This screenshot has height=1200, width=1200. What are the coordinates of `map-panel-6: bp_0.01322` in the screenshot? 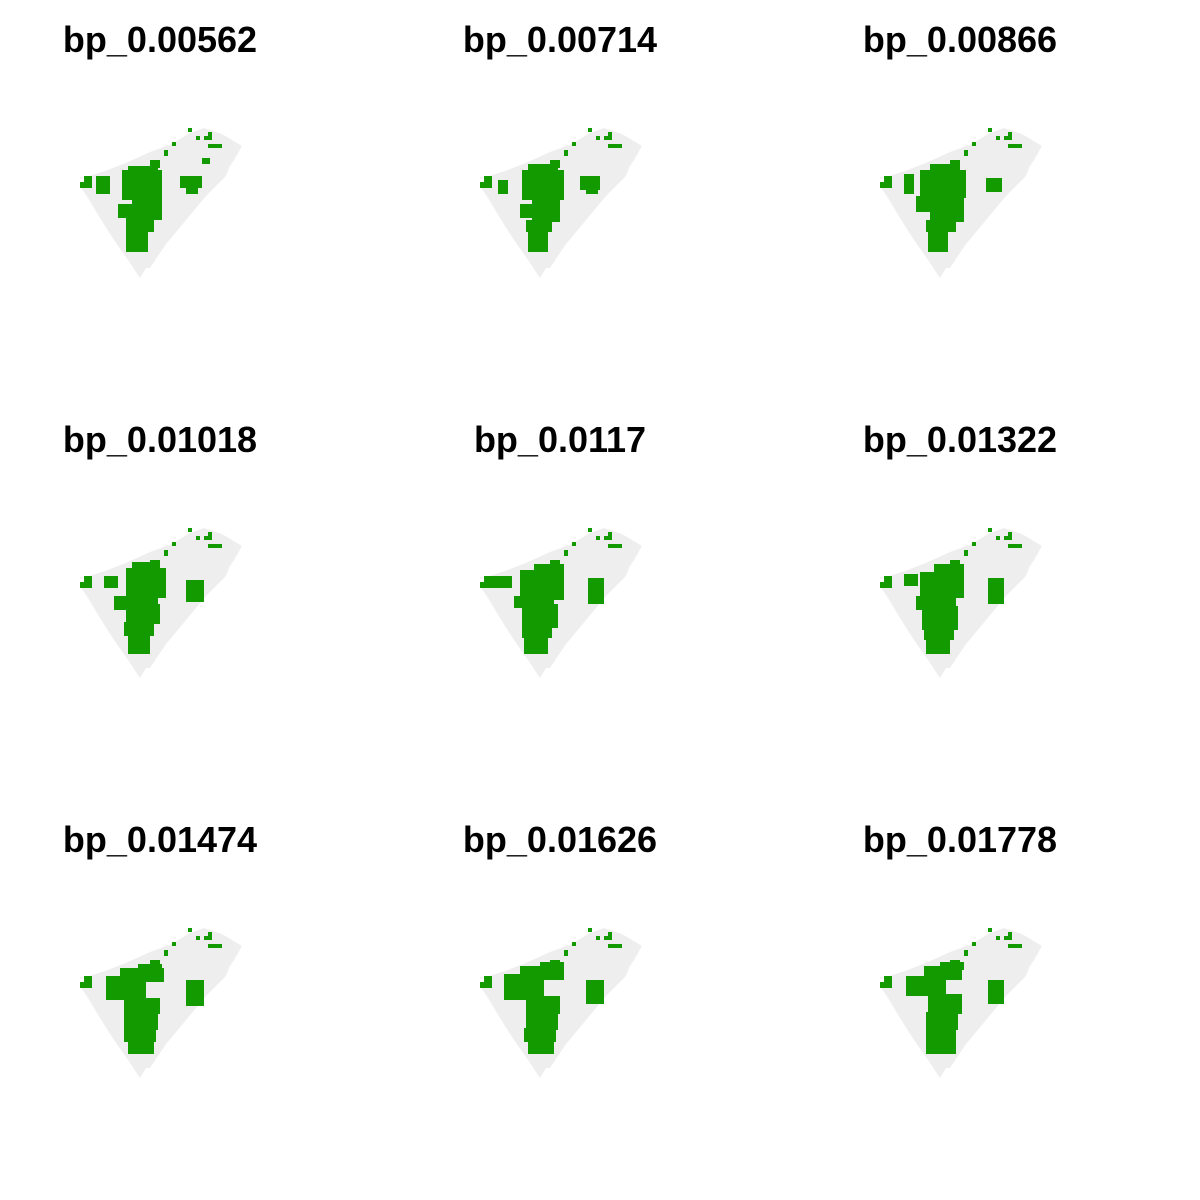 It's located at (1000, 600).